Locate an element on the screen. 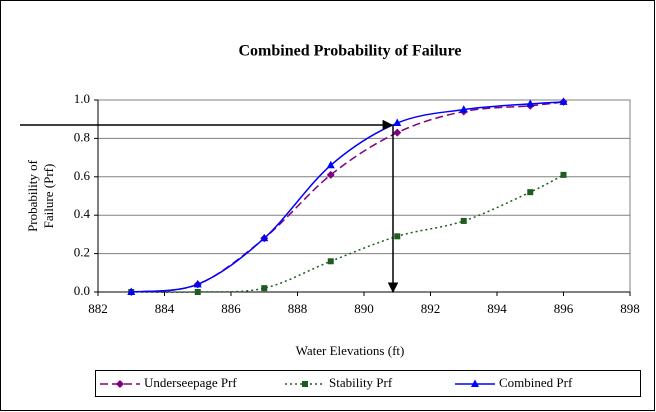  y-axis-label: Probability of is located at coordinates (32, 195).